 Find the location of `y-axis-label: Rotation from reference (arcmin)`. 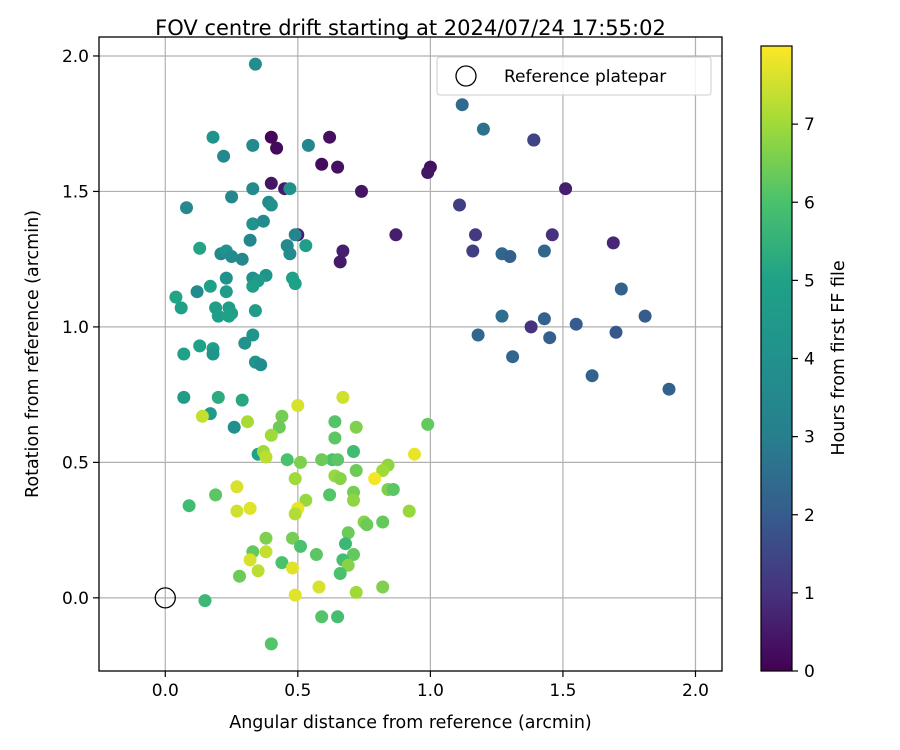

y-axis-label: Rotation from reference (arcmin) is located at coordinates (33, 354).